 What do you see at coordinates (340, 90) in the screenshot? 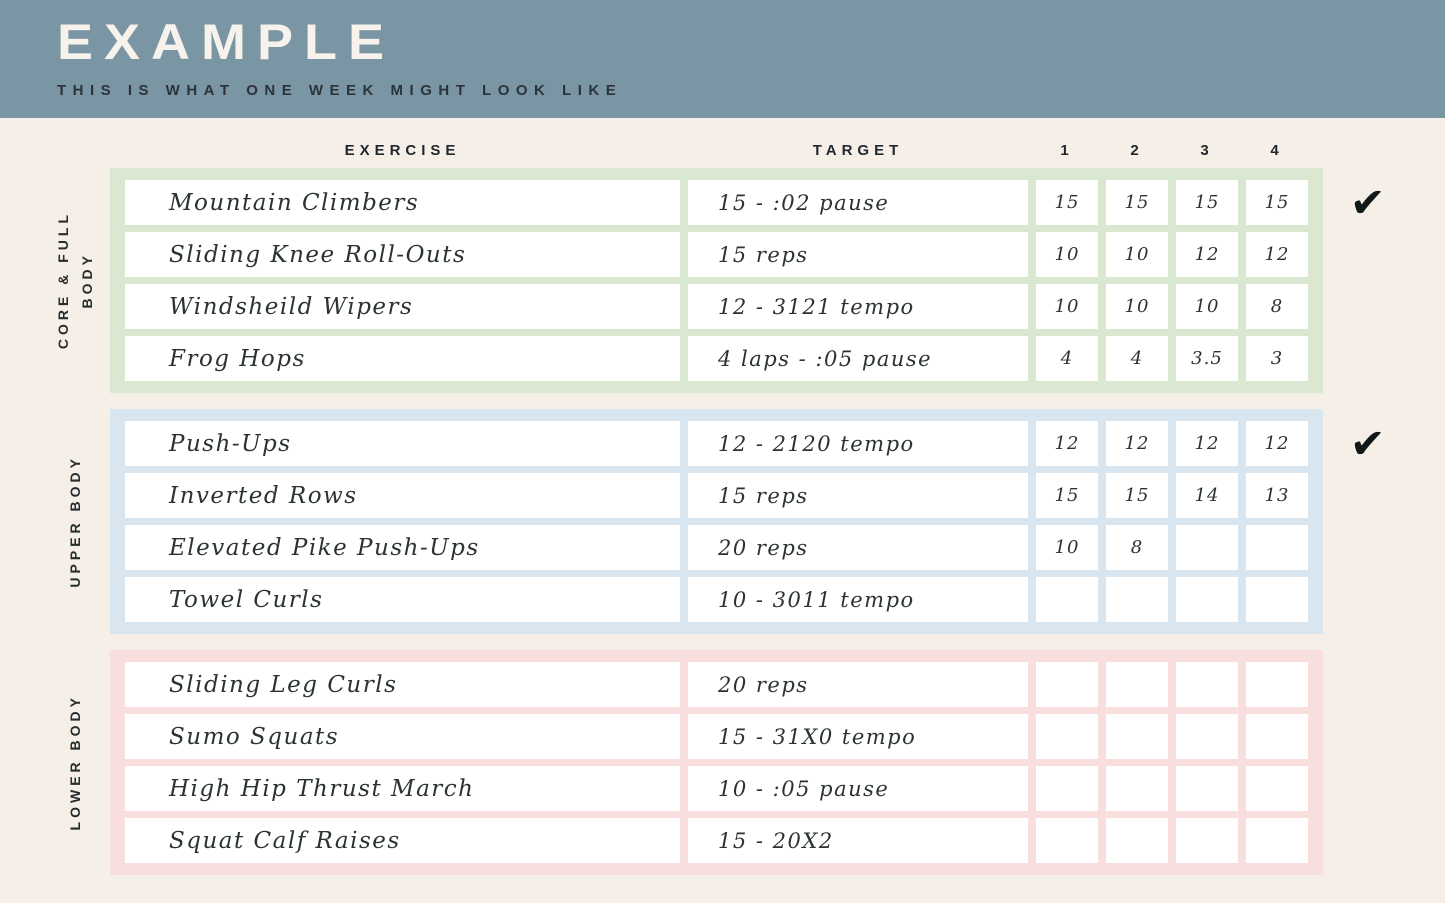
I see `page-subtitle: THIS IS WHAT ONE WEEK MIGHT LOOK LIKE` at bounding box center [340, 90].